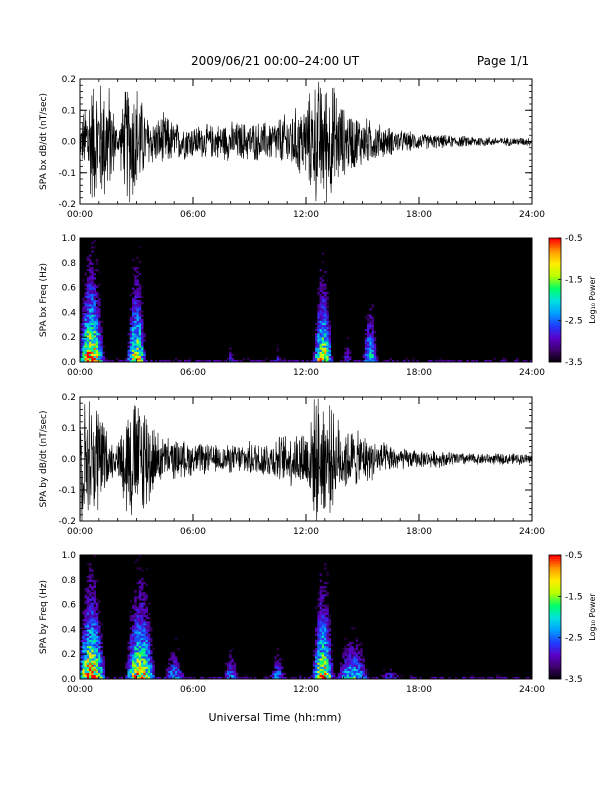 The width and height of the screenshot is (612, 792). What do you see at coordinates (555, 300) in the screenshot?
I see `colorbar-frame` at bounding box center [555, 300].